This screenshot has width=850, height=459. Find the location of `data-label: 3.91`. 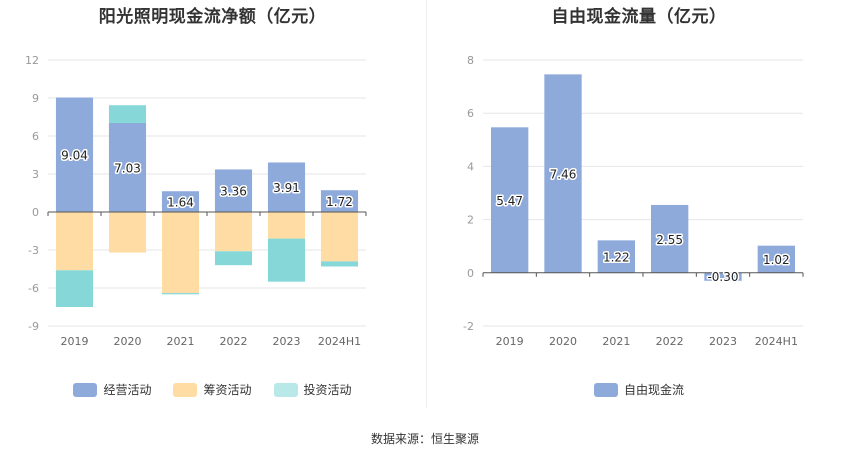

data-label: 3.91 is located at coordinates (286, 188).